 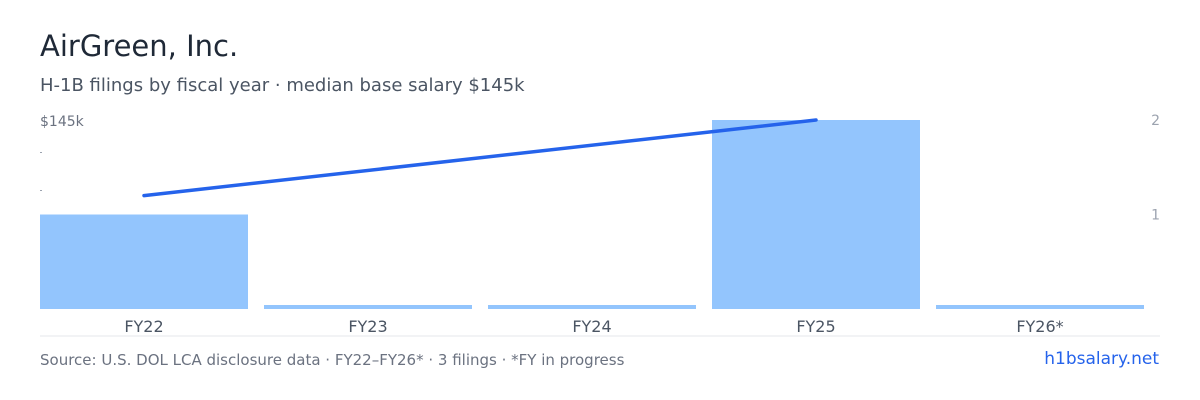 I want to click on bar-FY22, so click(x=144, y=262).